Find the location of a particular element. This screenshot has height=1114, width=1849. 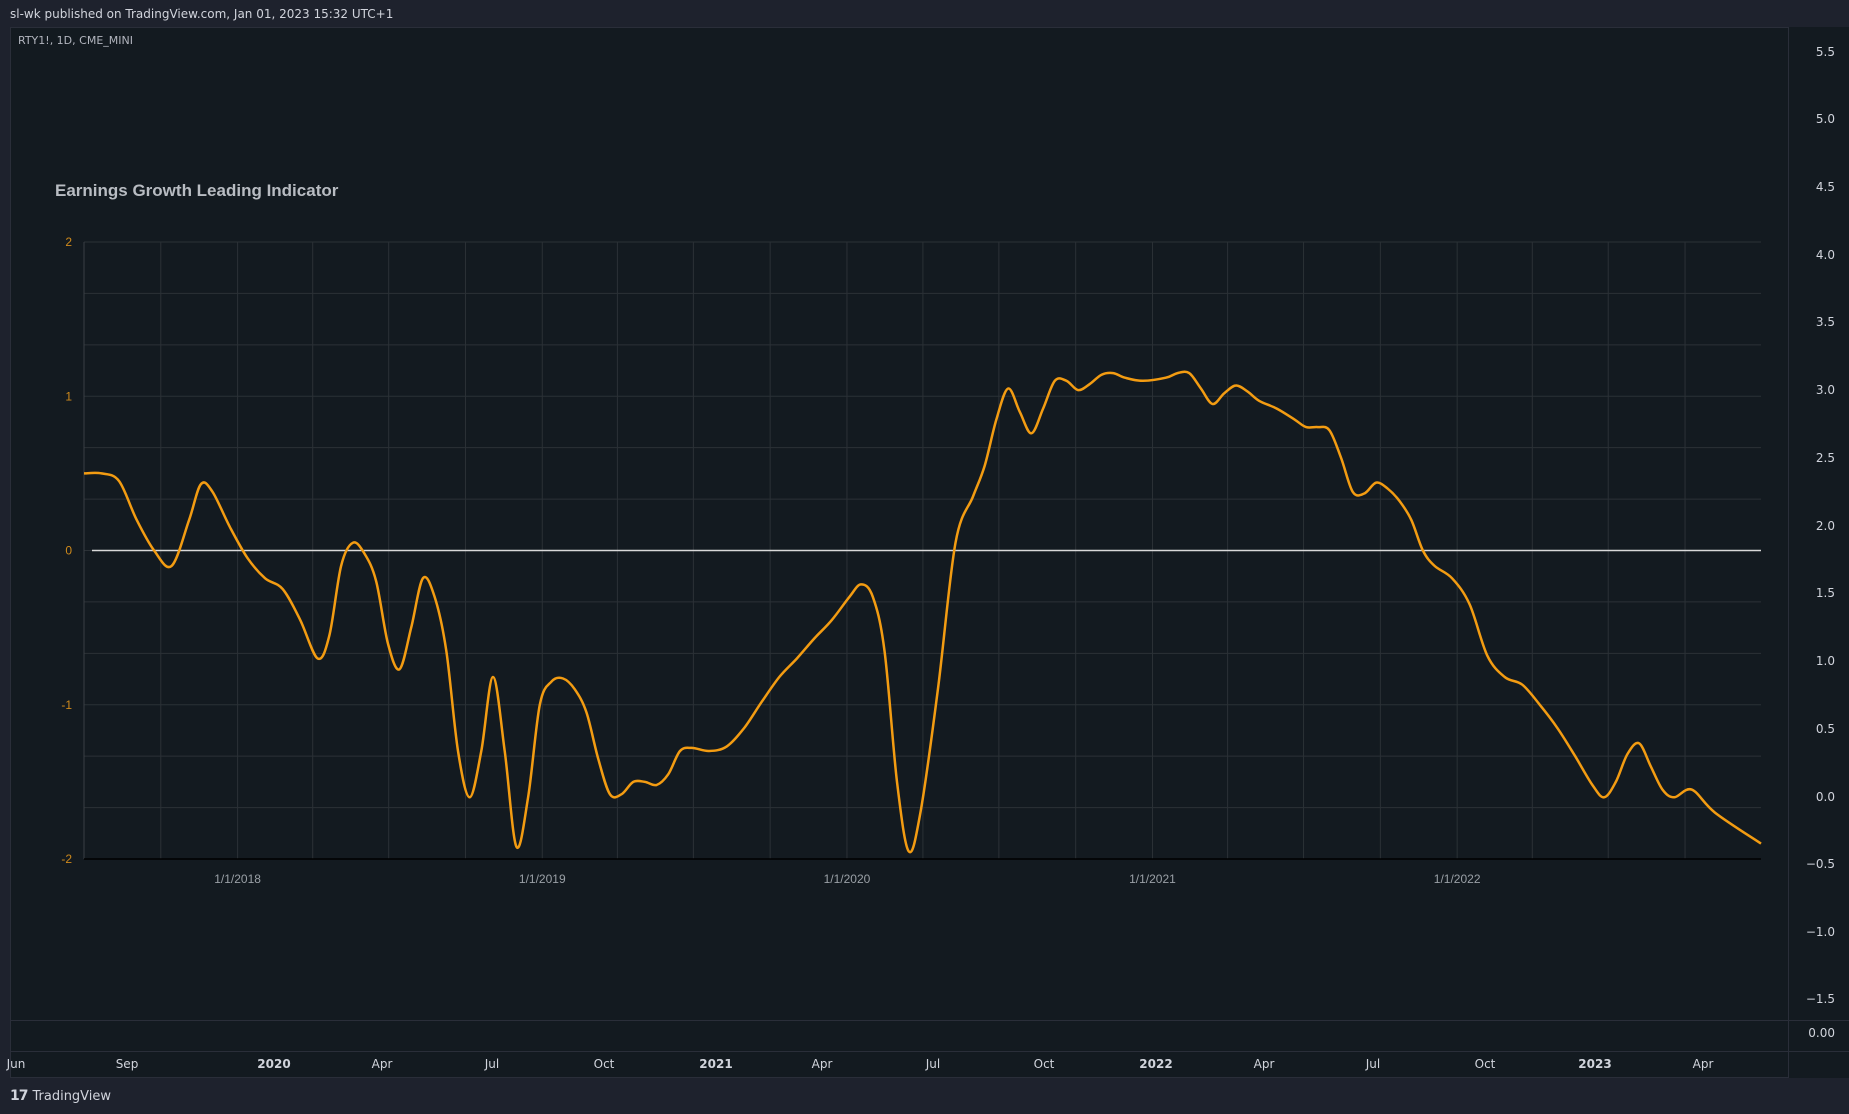

y-tick-label: 1 is located at coordinates (68, 396).